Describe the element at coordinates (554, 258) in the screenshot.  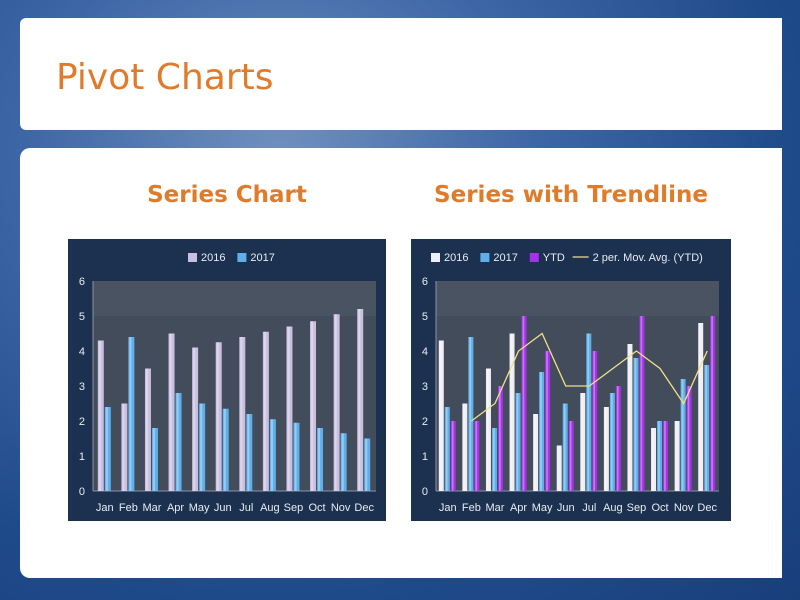
I see `legend-label-ytd: YTD` at that location.